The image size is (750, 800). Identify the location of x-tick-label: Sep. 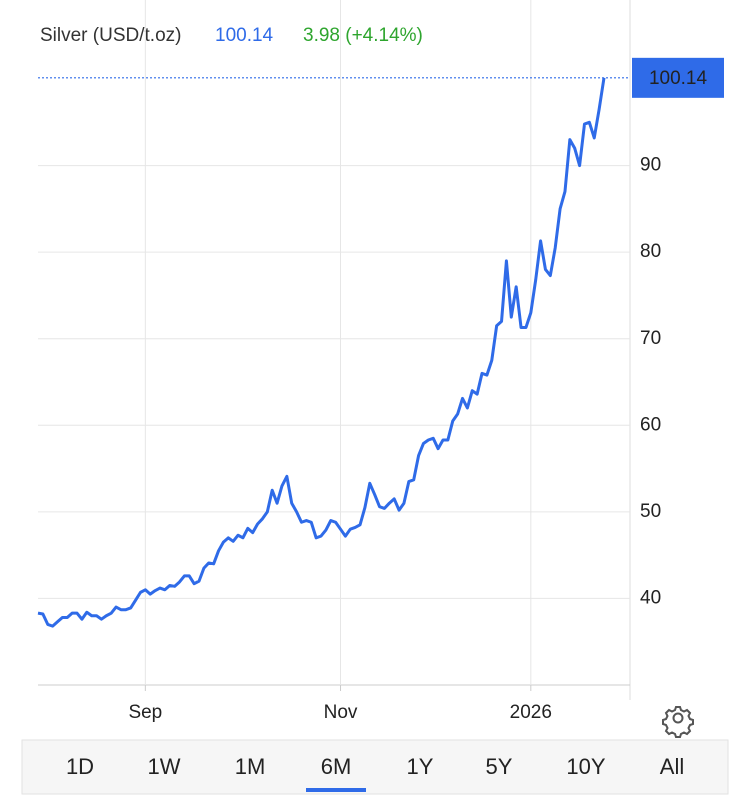
(145, 712).